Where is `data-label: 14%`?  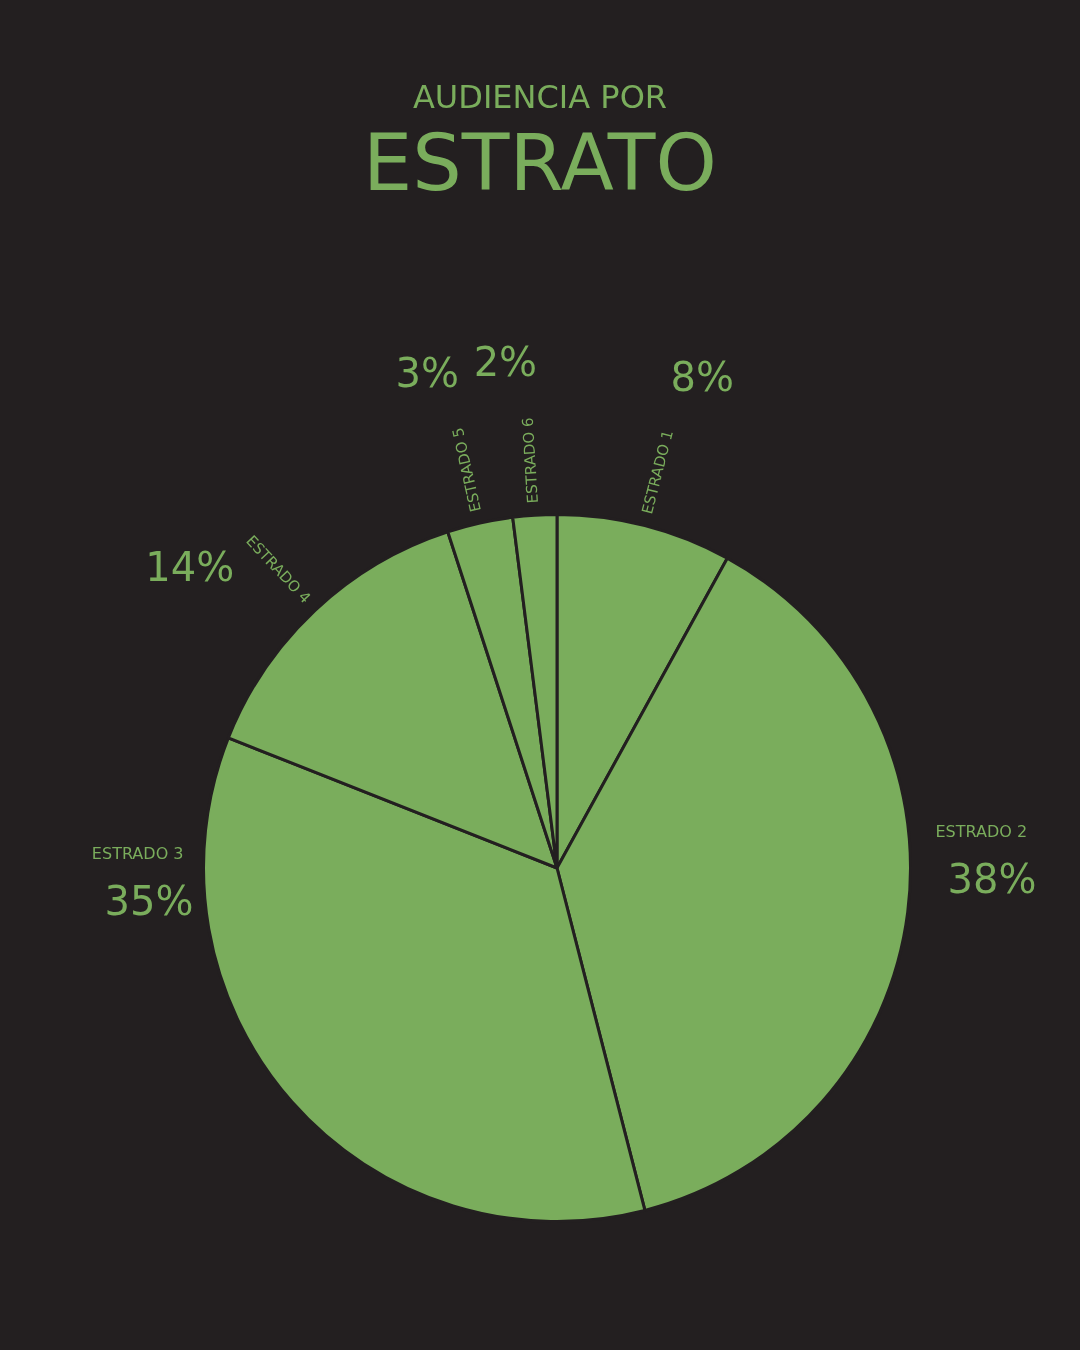 data-label: 14% is located at coordinates (190, 566).